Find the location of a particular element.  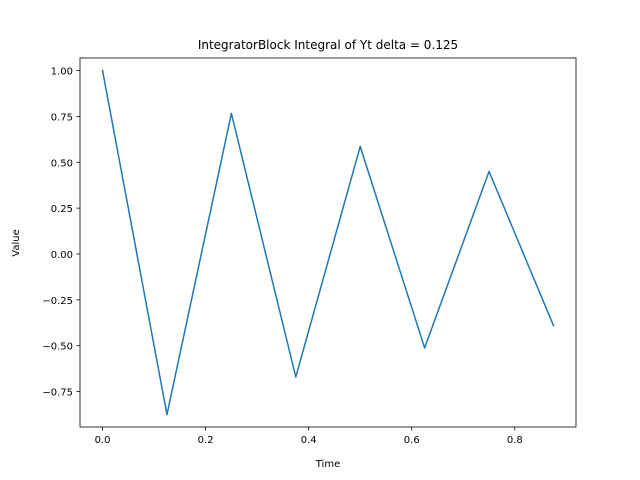

x-tick-label: 0.6 is located at coordinates (412, 440).